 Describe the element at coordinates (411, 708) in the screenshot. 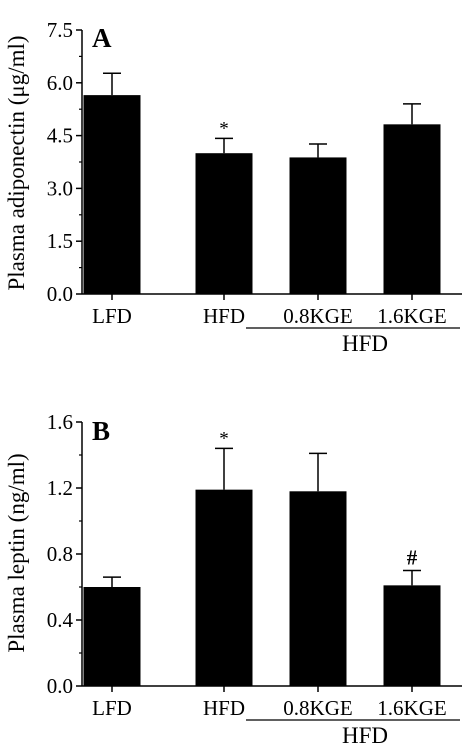

I see `panel-b-x-tick-label: 1.6KGE` at that location.